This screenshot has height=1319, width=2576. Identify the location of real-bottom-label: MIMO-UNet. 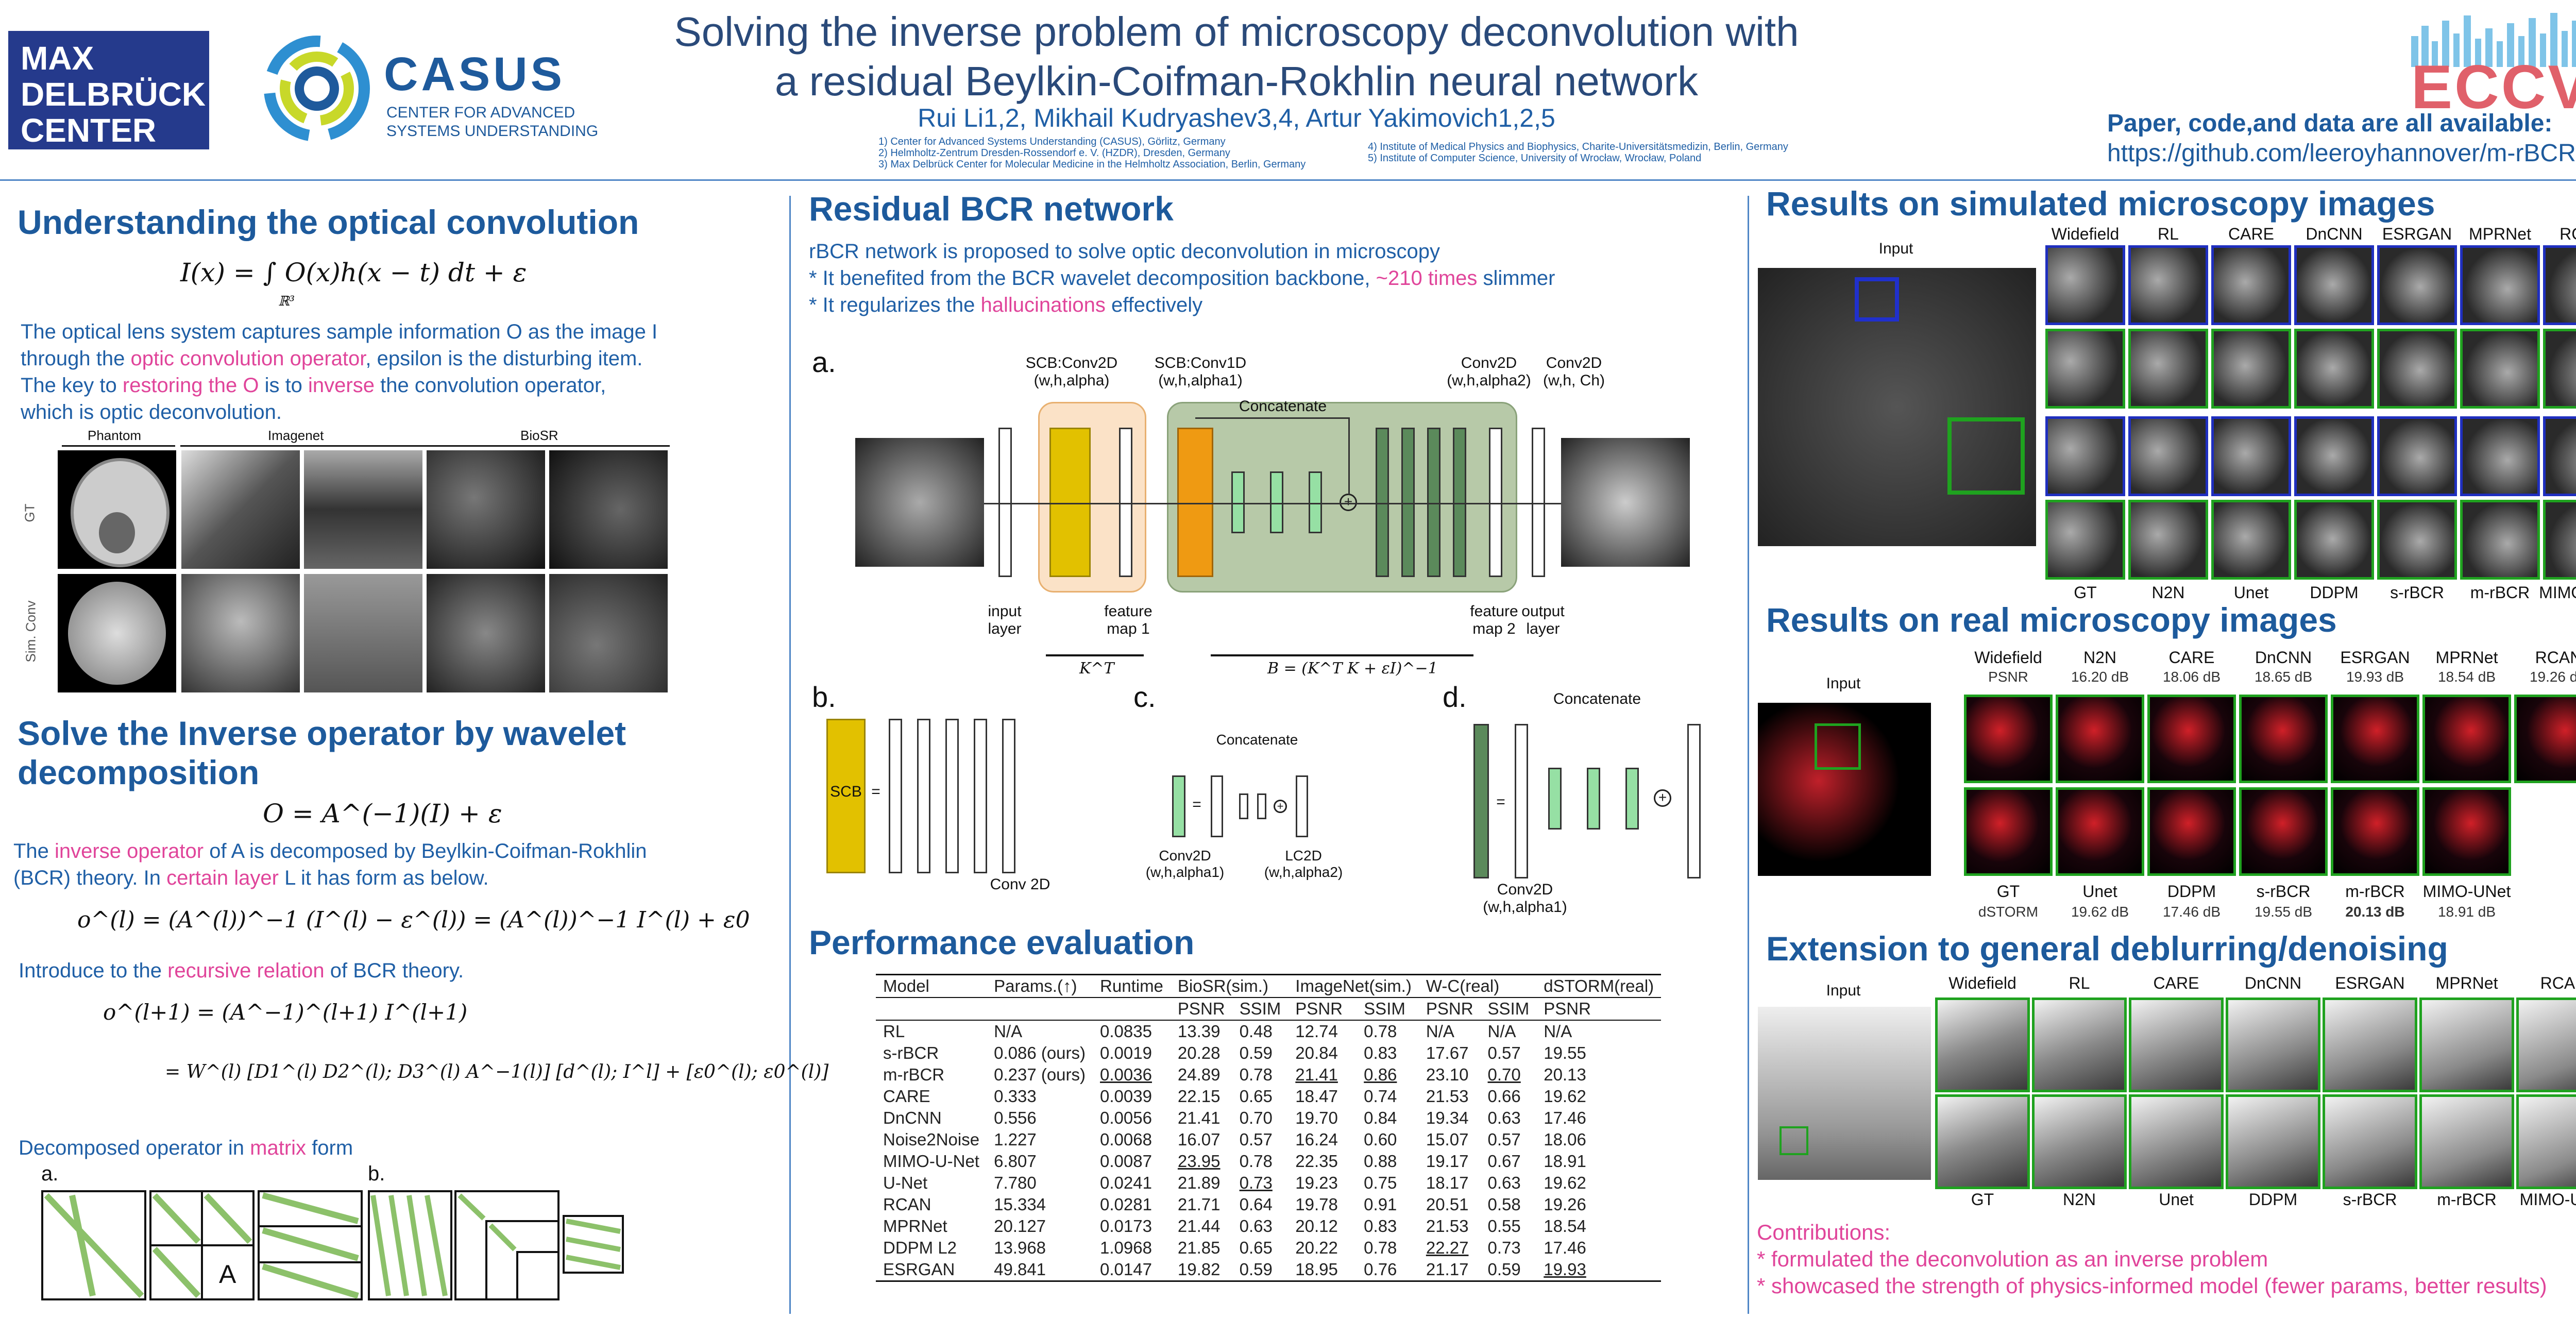
(2466, 892).